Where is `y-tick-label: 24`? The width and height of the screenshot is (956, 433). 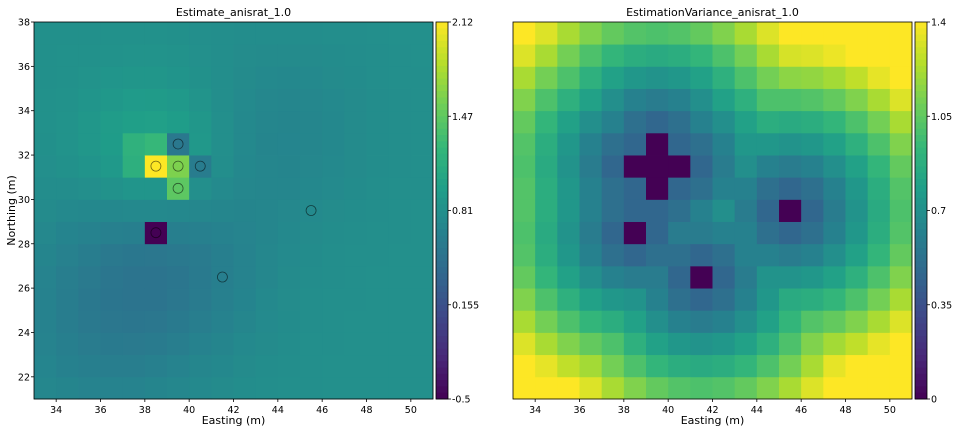
y-tick-label: 24 is located at coordinates (24, 333).